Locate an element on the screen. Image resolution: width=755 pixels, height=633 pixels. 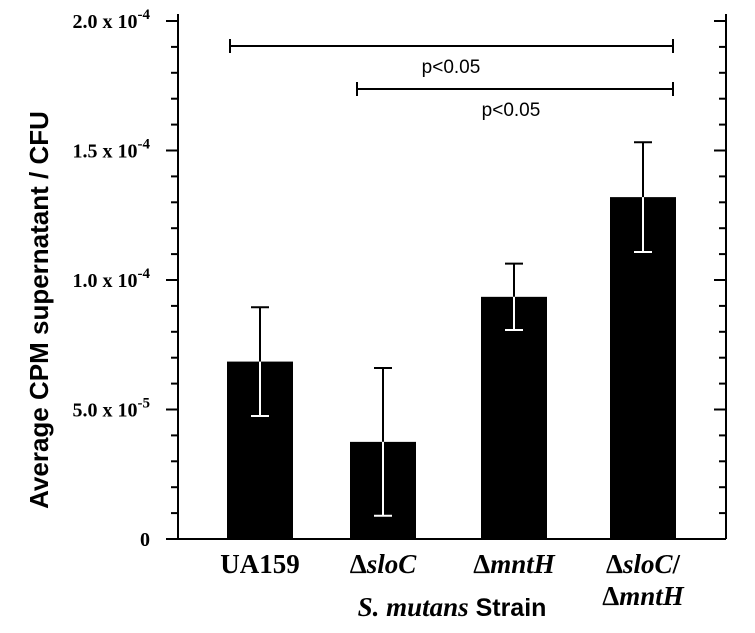
y-tick-label: 1.5 x 10⁻⁴ is located at coordinates (112, 150).